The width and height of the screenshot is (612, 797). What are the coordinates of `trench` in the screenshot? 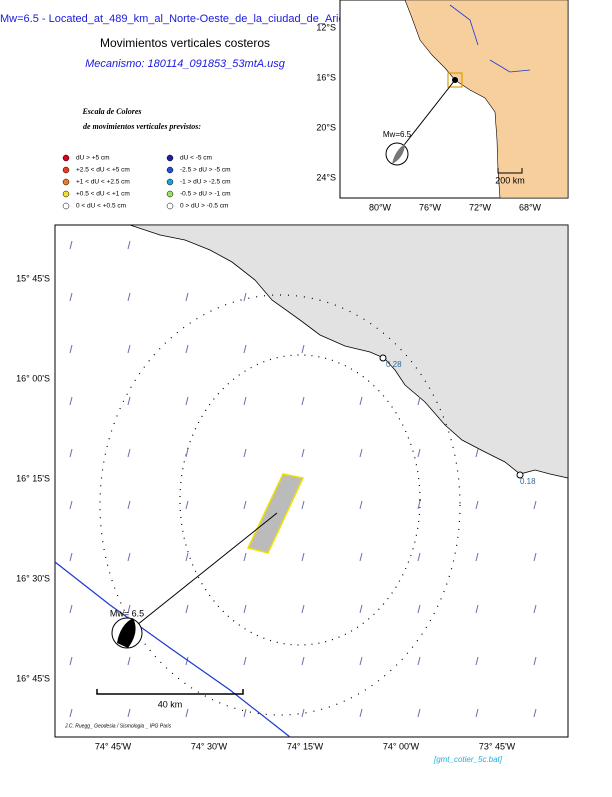 It's located at (172, 649).